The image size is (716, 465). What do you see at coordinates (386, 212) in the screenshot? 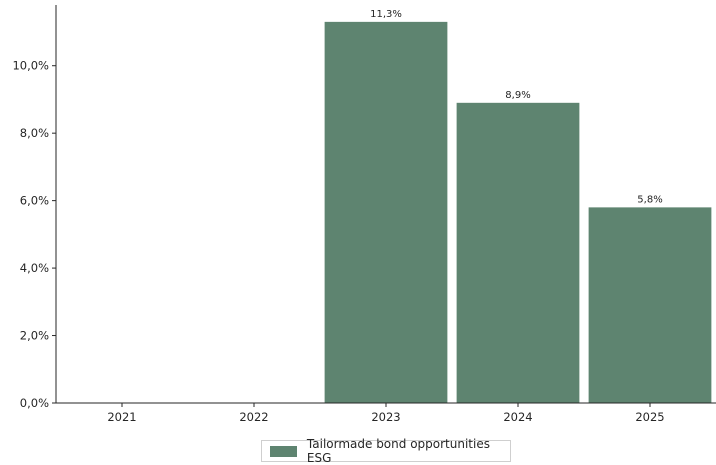
I see `bar-2023` at bounding box center [386, 212].